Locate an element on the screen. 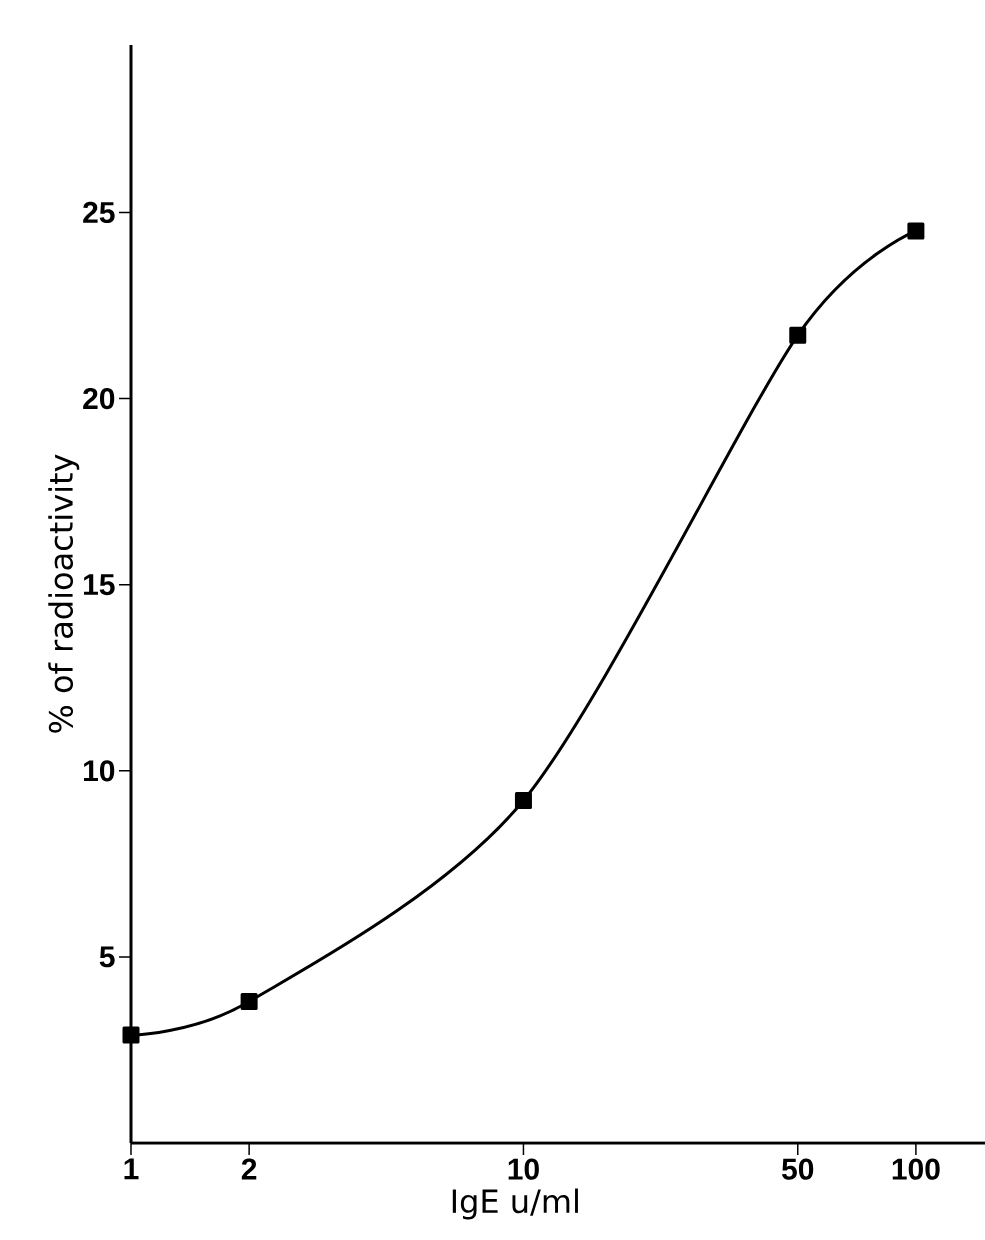 This screenshot has height=1240, width=985. x-tick-label: 1 is located at coordinates (131, 1169).